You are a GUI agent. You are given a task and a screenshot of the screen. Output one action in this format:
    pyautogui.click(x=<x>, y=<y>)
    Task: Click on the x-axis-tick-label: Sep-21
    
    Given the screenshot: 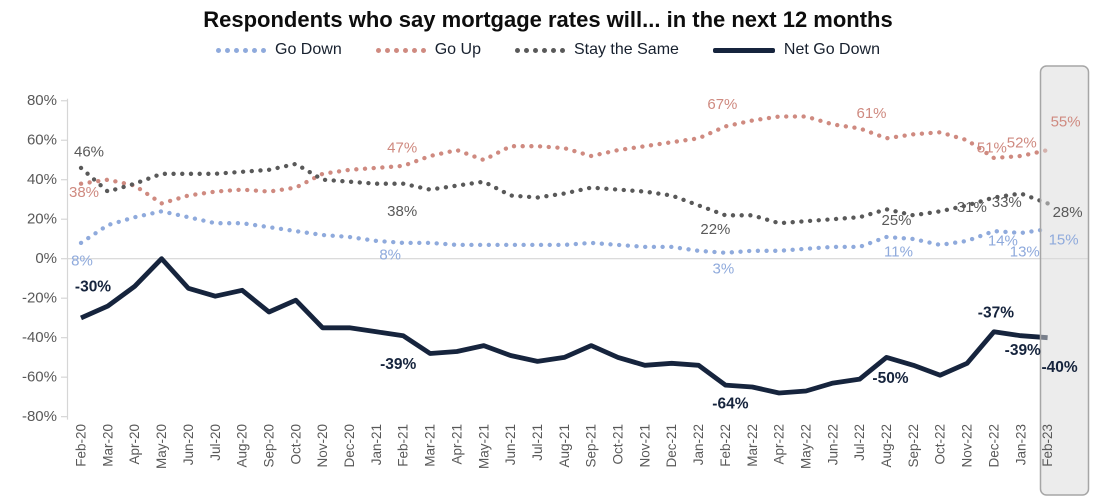 What is the action you would take?
    pyautogui.click(x=591, y=446)
    